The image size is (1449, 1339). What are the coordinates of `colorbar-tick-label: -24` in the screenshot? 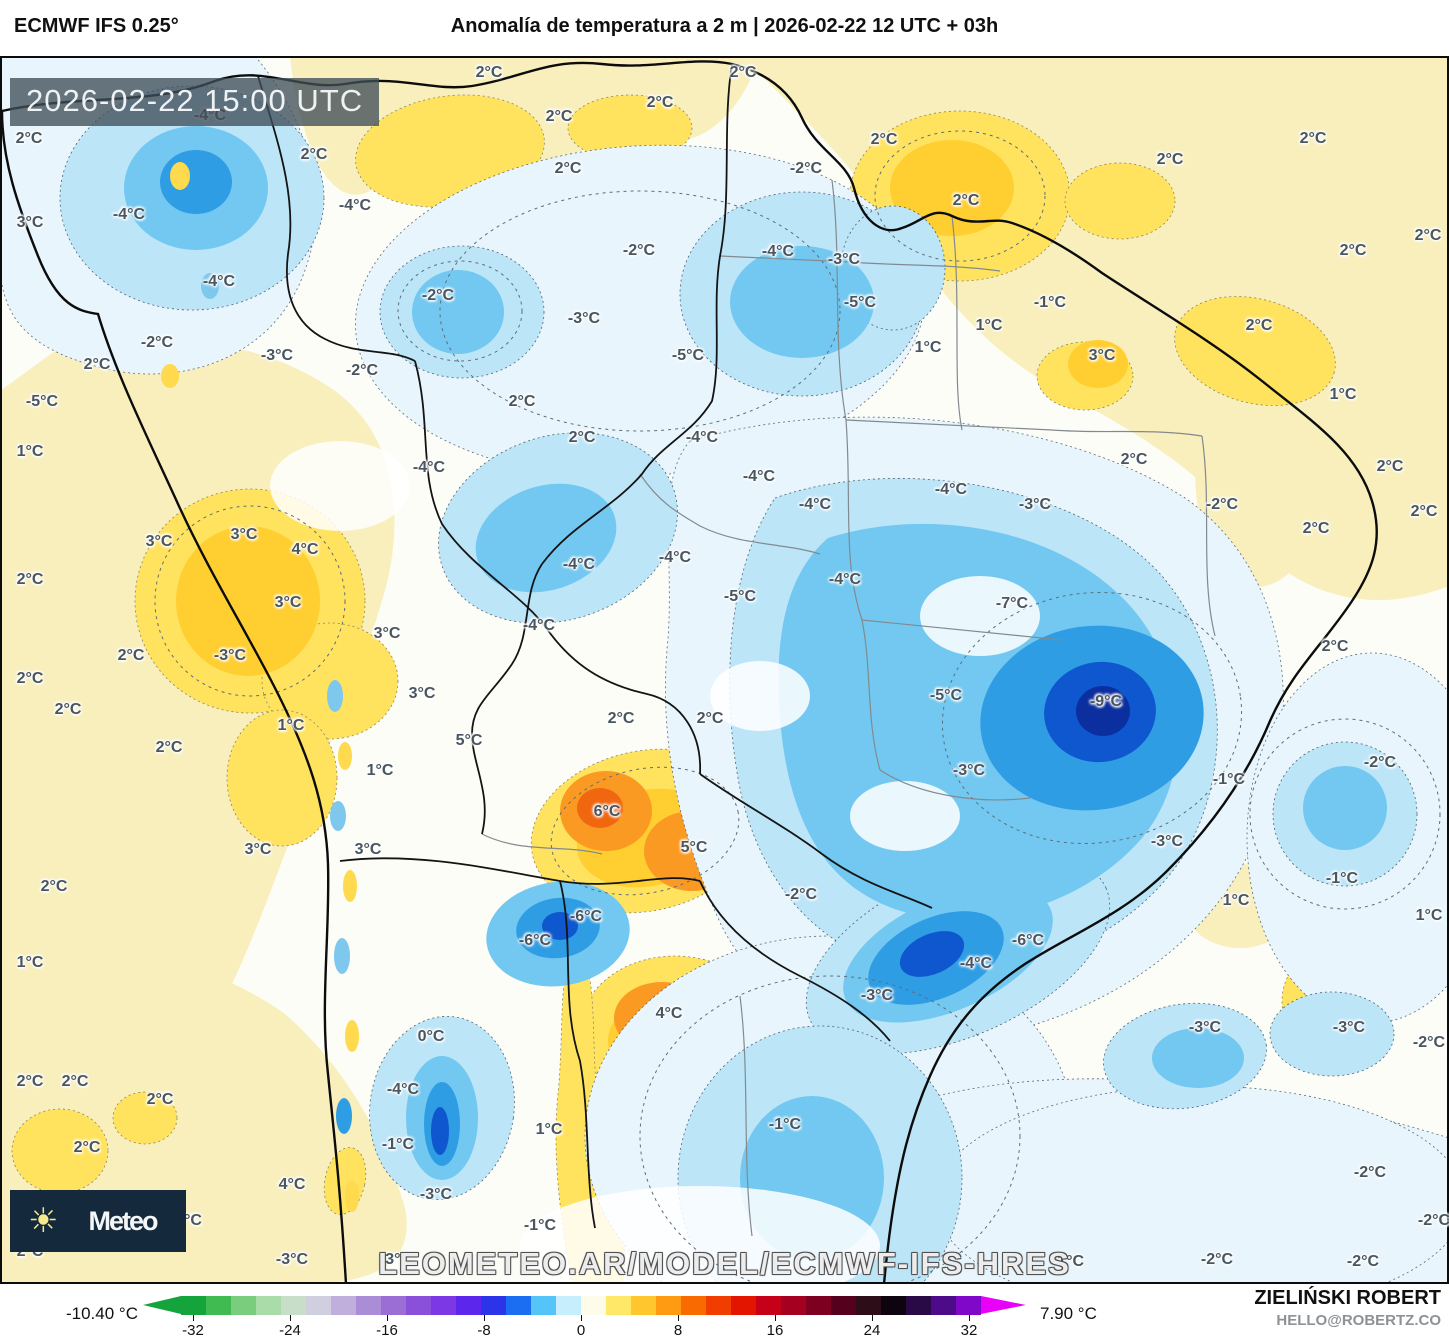 It's located at (290, 1330).